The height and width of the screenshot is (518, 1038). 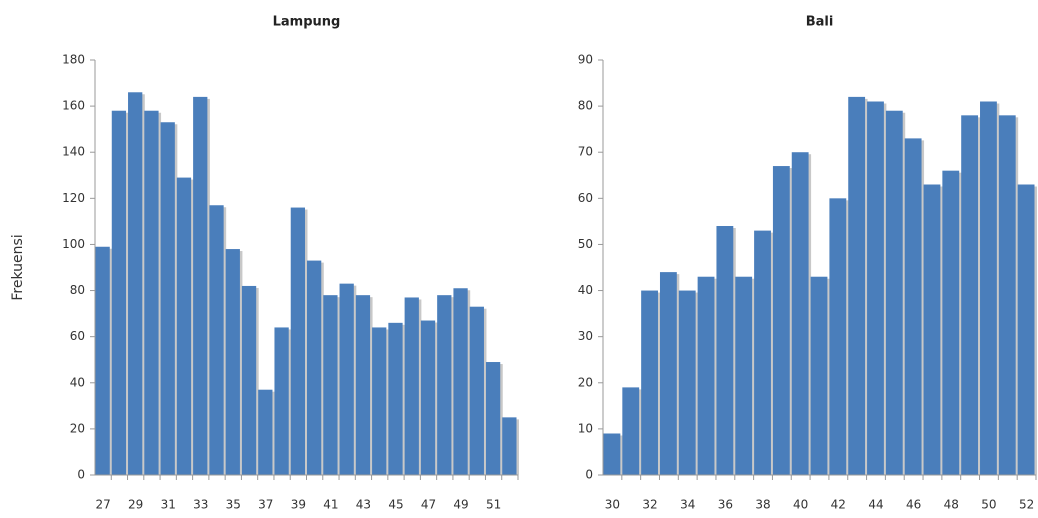 What do you see at coordinates (1026, 505) in the screenshot?
I see `x-tick-label: 52` at bounding box center [1026, 505].